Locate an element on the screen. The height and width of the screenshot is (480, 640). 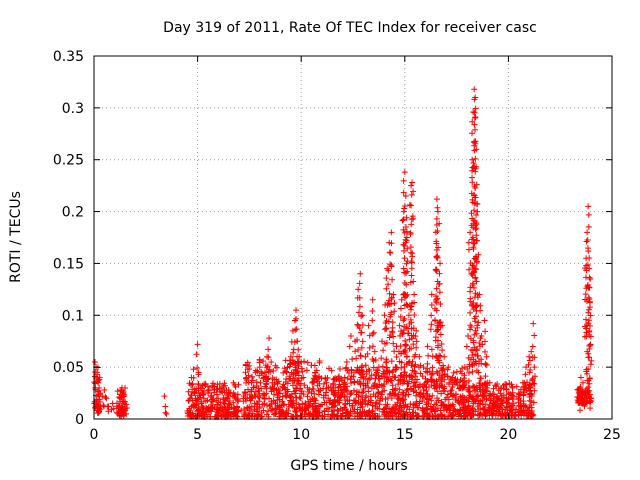
x-tick-label: 15 is located at coordinates (405, 435).